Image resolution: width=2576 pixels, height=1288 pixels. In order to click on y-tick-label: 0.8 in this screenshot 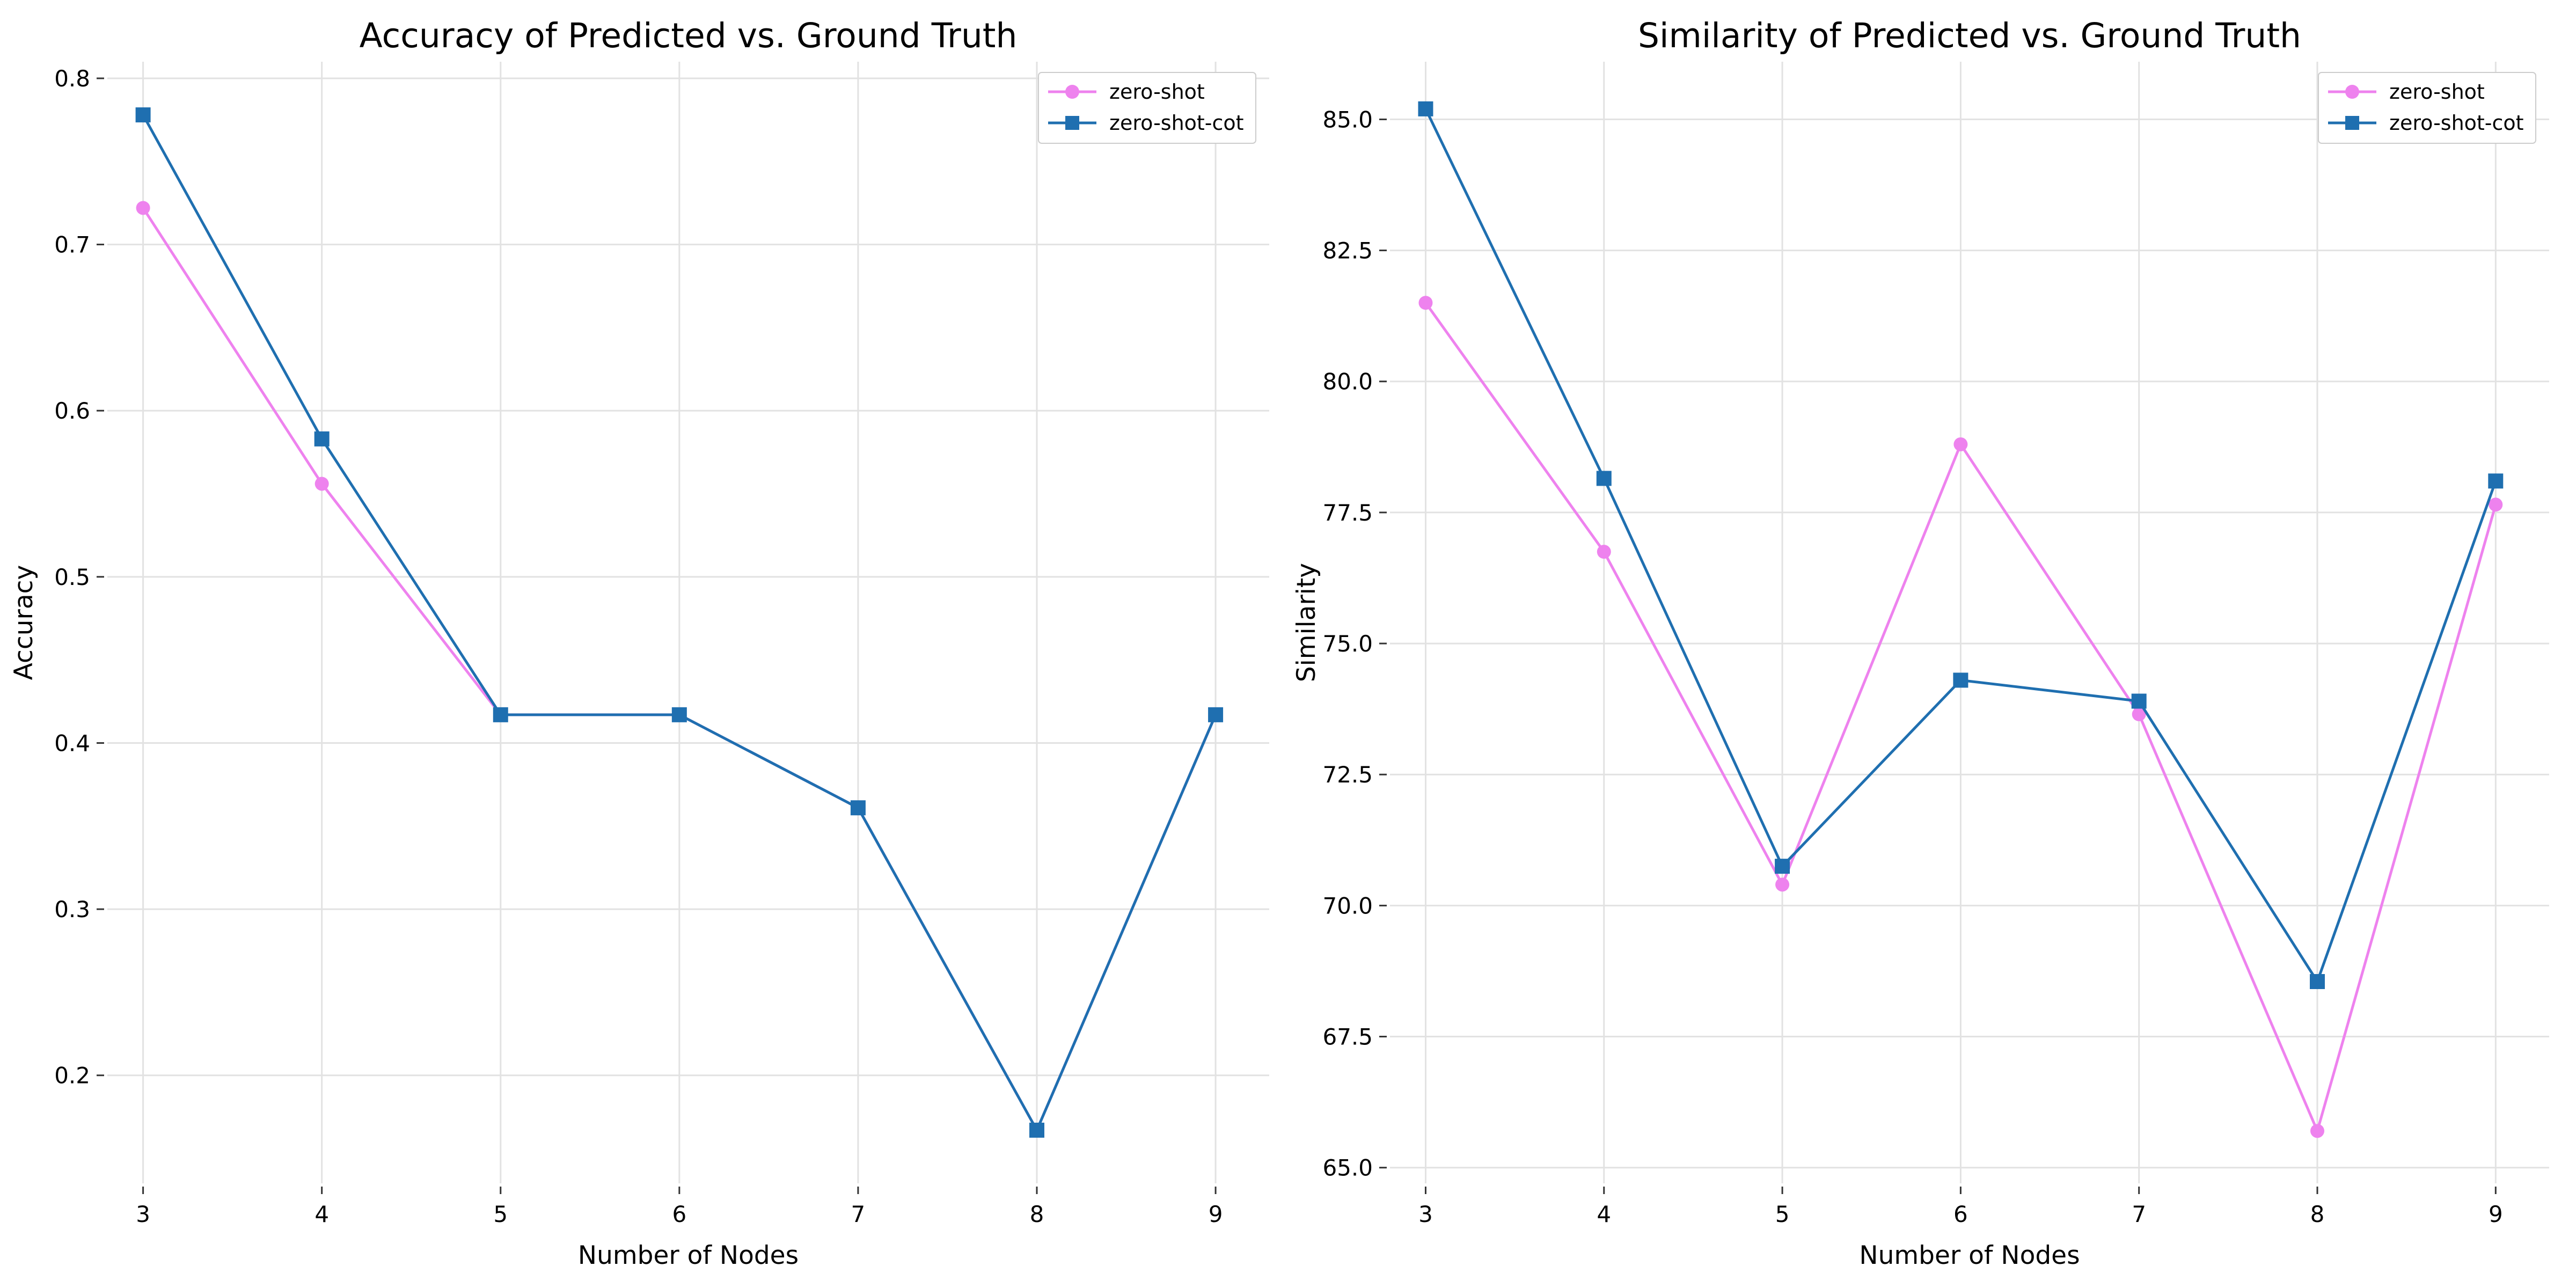, I will do `click(72, 78)`.